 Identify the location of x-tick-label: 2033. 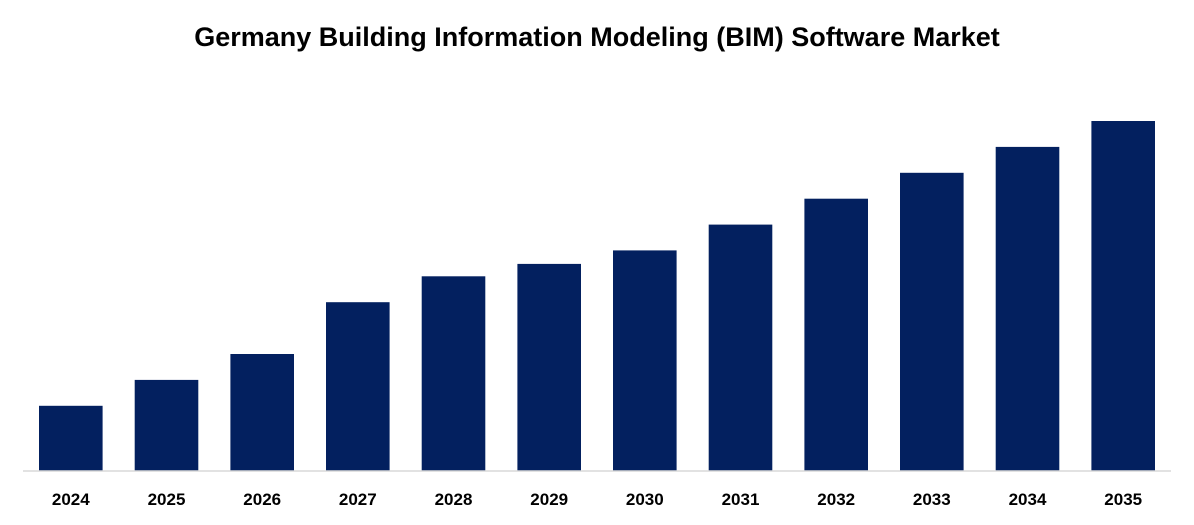
(932, 499).